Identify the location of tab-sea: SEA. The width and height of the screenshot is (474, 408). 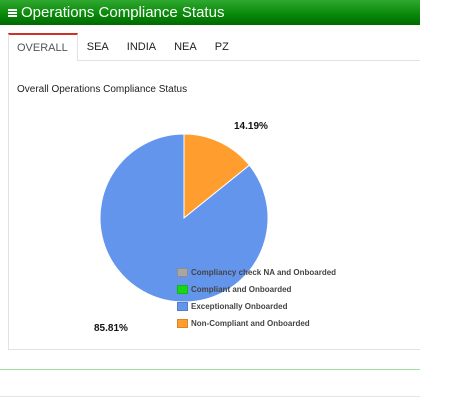
(97, 46).